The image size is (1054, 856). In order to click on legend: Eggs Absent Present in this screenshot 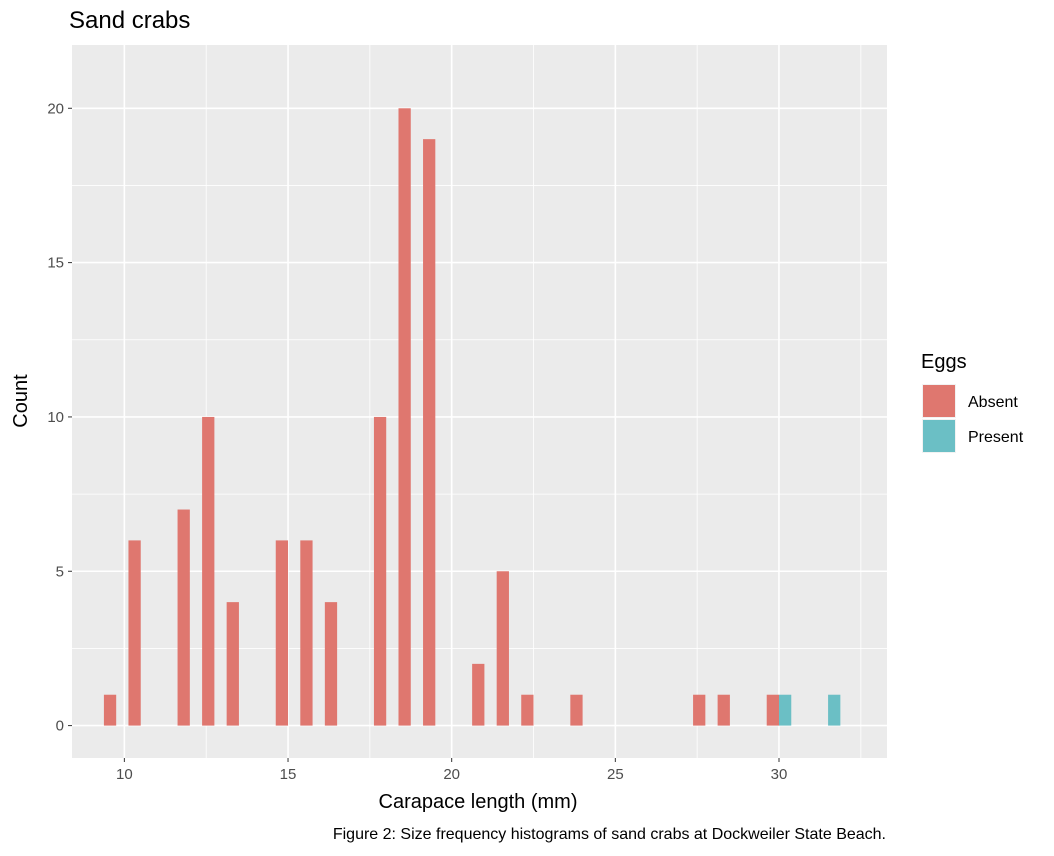, I will do `click(972, 402)`.